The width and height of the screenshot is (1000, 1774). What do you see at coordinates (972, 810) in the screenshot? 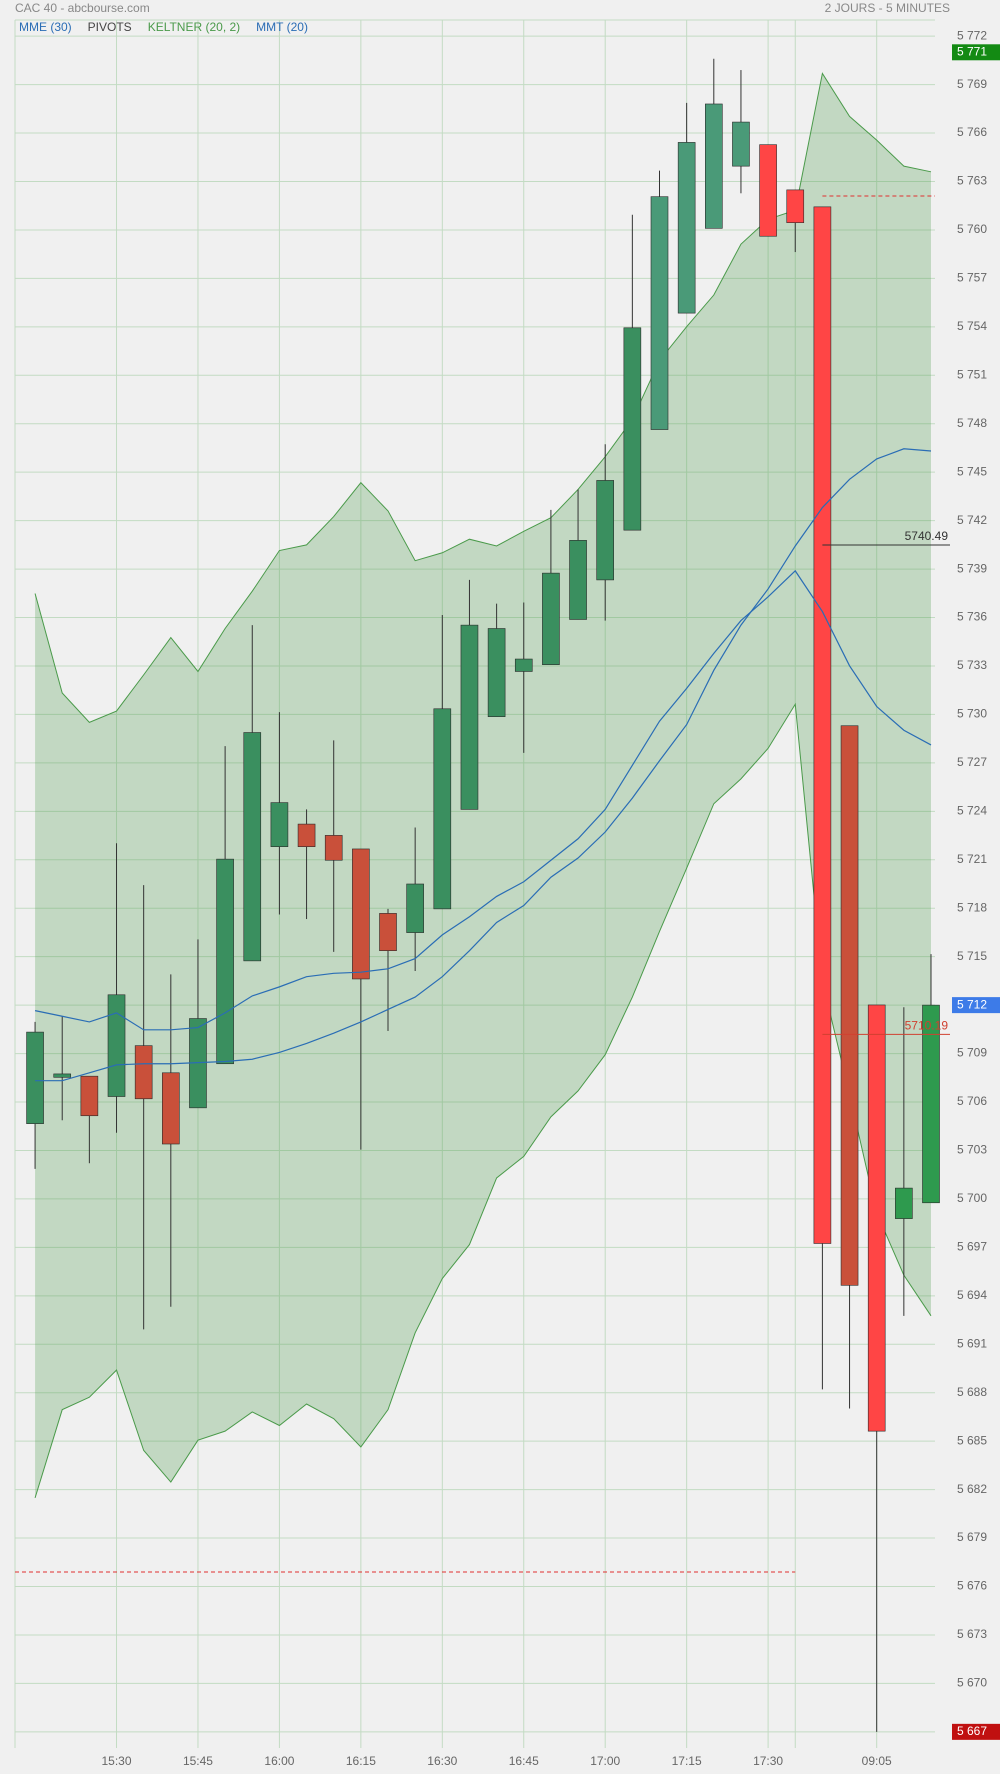
I see `y-tick-label: 5 724` at bounding box center [972, 810].